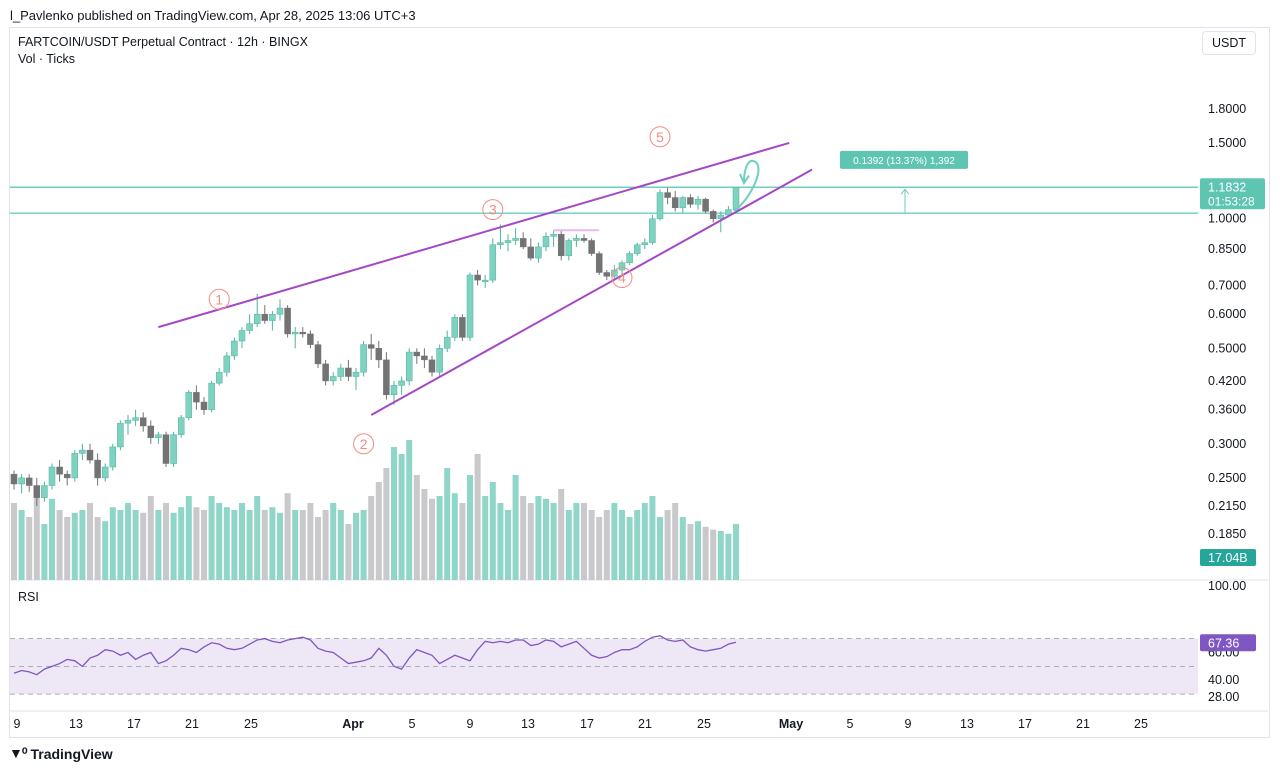 The height and width of the screenshot is (771, 1280). I want to click on indicator-legend-rsi: RSI, so click(28, 597).